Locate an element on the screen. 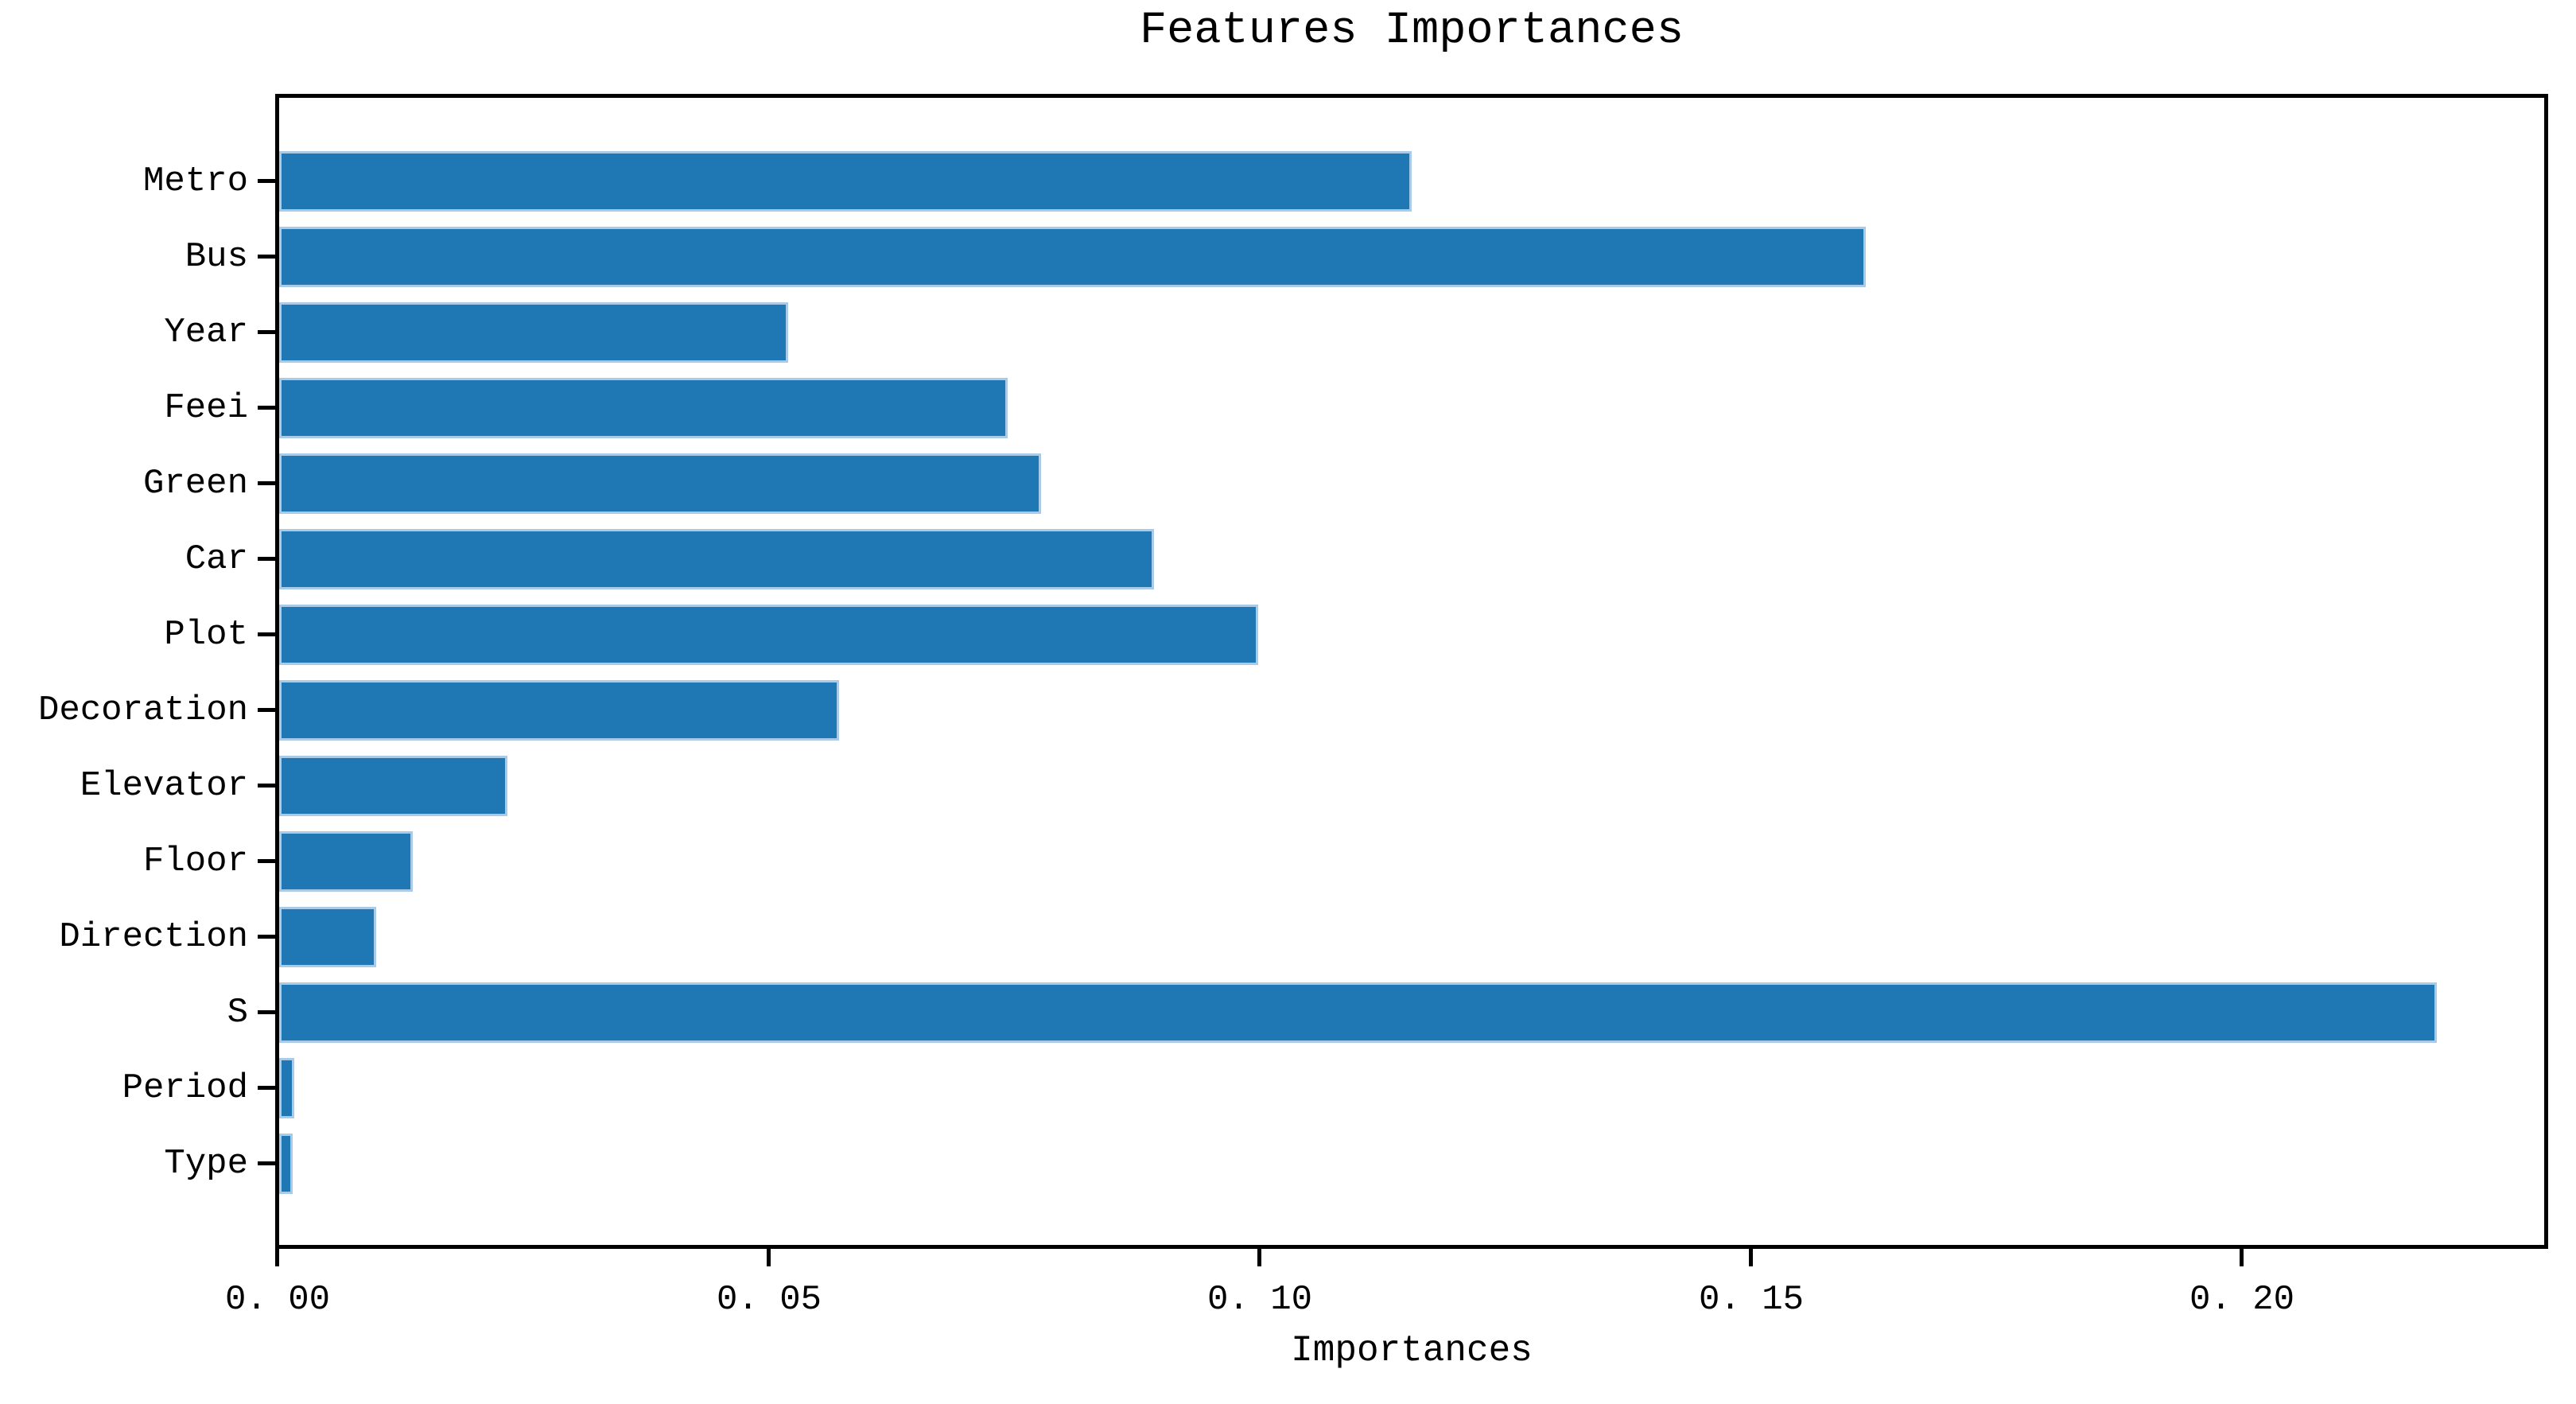 Image resolution: width=2576 pixels, height=1404 pixels. x-tick-label: 0. 05 is located at coordinates (769, 1300).